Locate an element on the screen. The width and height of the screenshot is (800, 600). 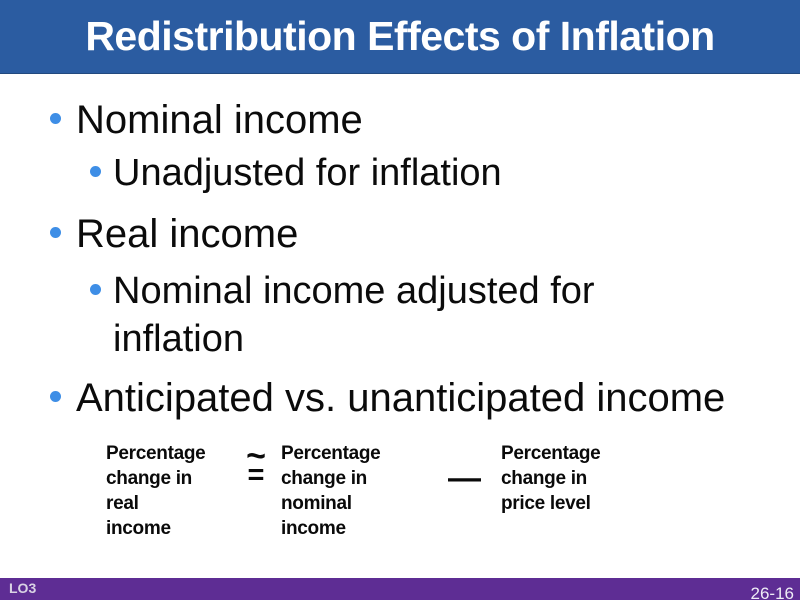
bullet-item: Anticipated vs. unanticipated income is located at coordinates (387, 398).